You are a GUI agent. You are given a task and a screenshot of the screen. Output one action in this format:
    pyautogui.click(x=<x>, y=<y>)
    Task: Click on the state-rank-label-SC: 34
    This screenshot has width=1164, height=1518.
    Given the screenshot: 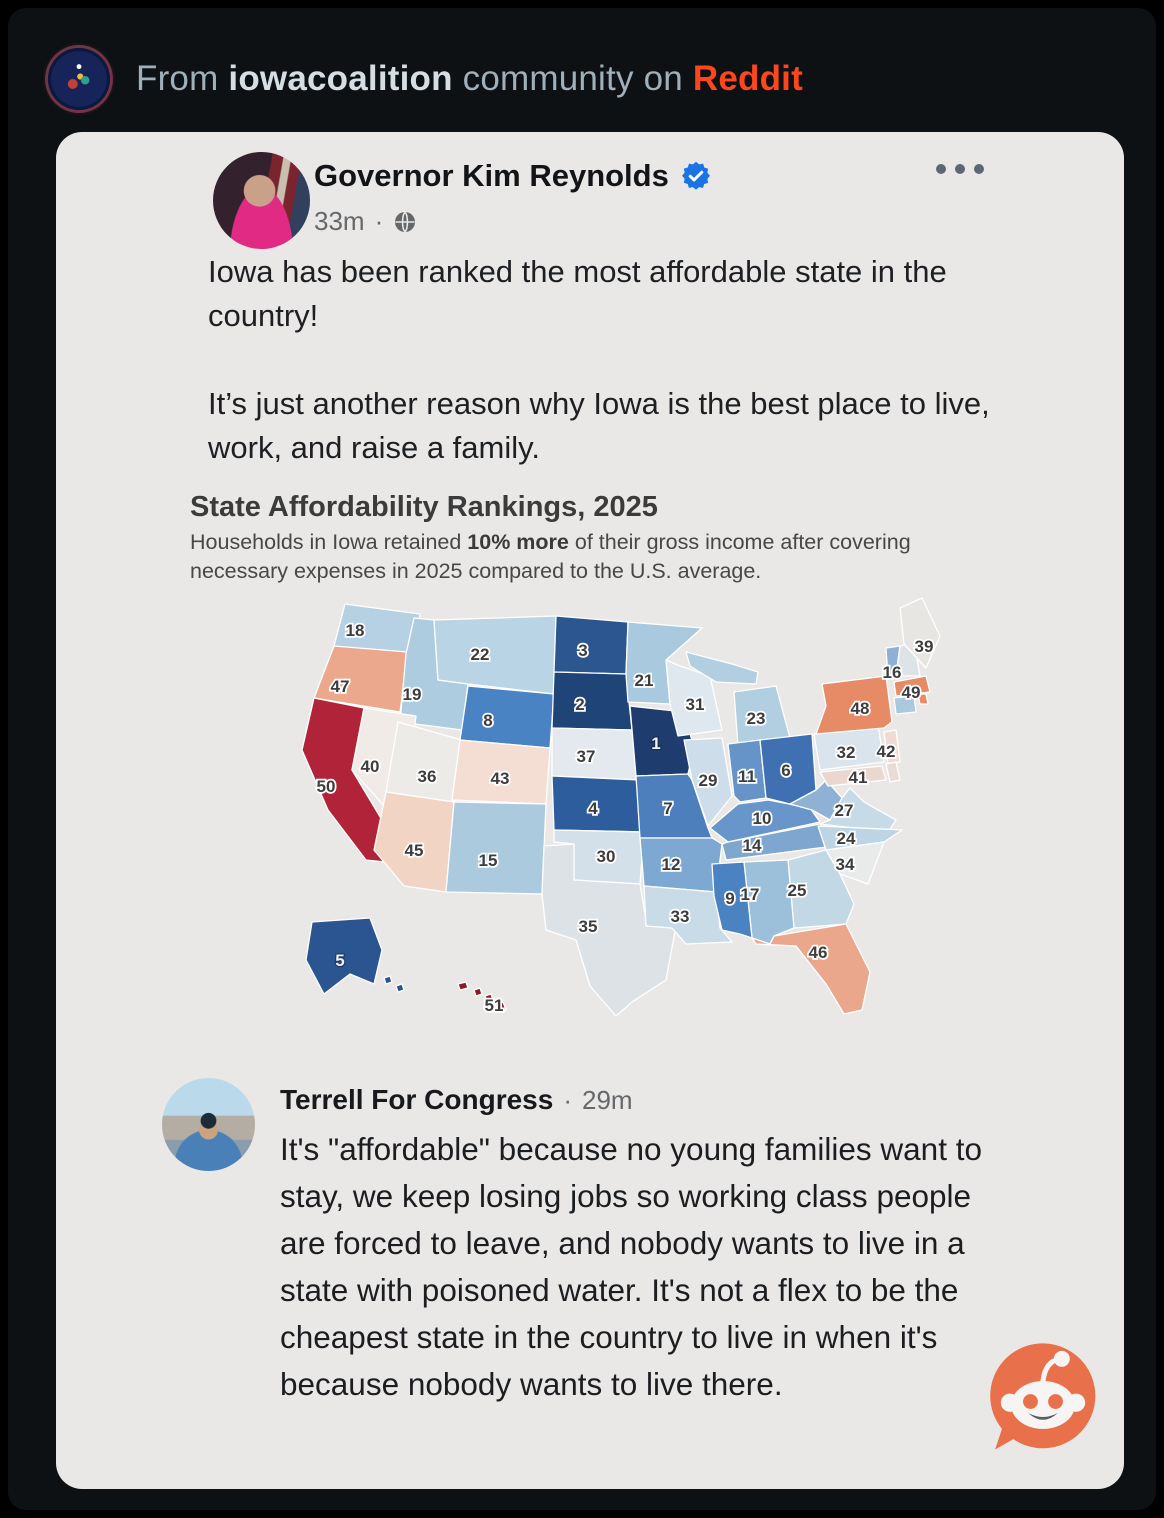 What is the action you would take?
    pyautogui.click(x=845, y=864)
    